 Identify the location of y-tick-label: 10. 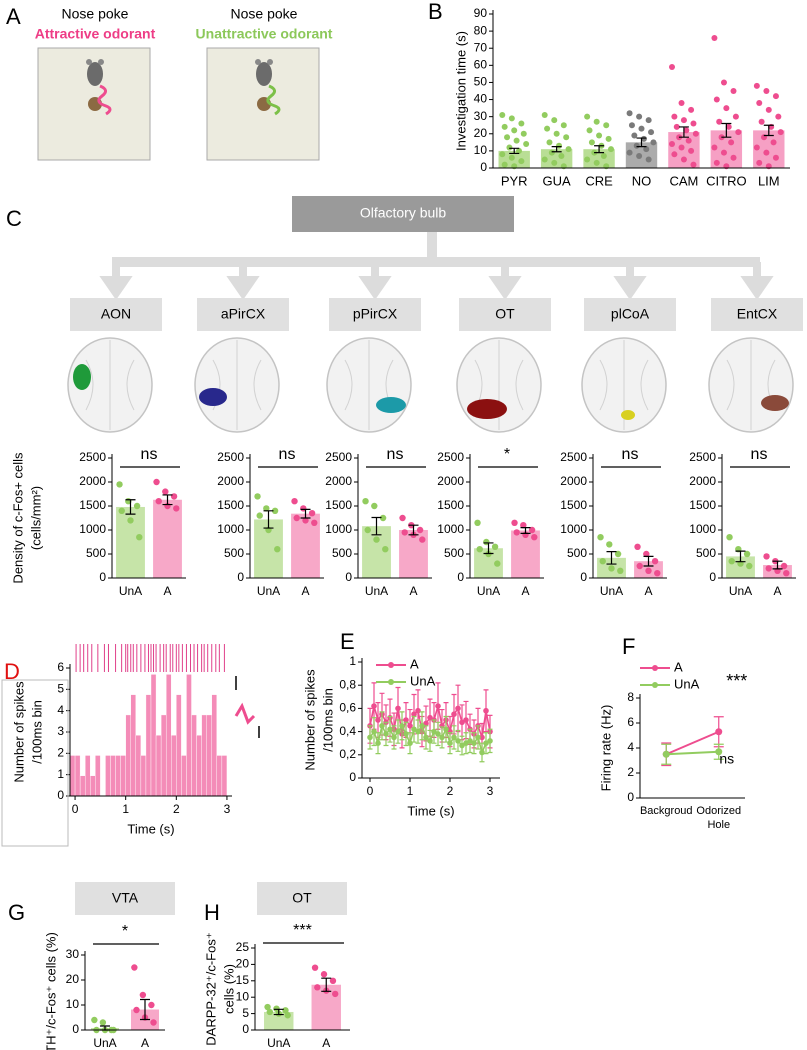
(243, 996).